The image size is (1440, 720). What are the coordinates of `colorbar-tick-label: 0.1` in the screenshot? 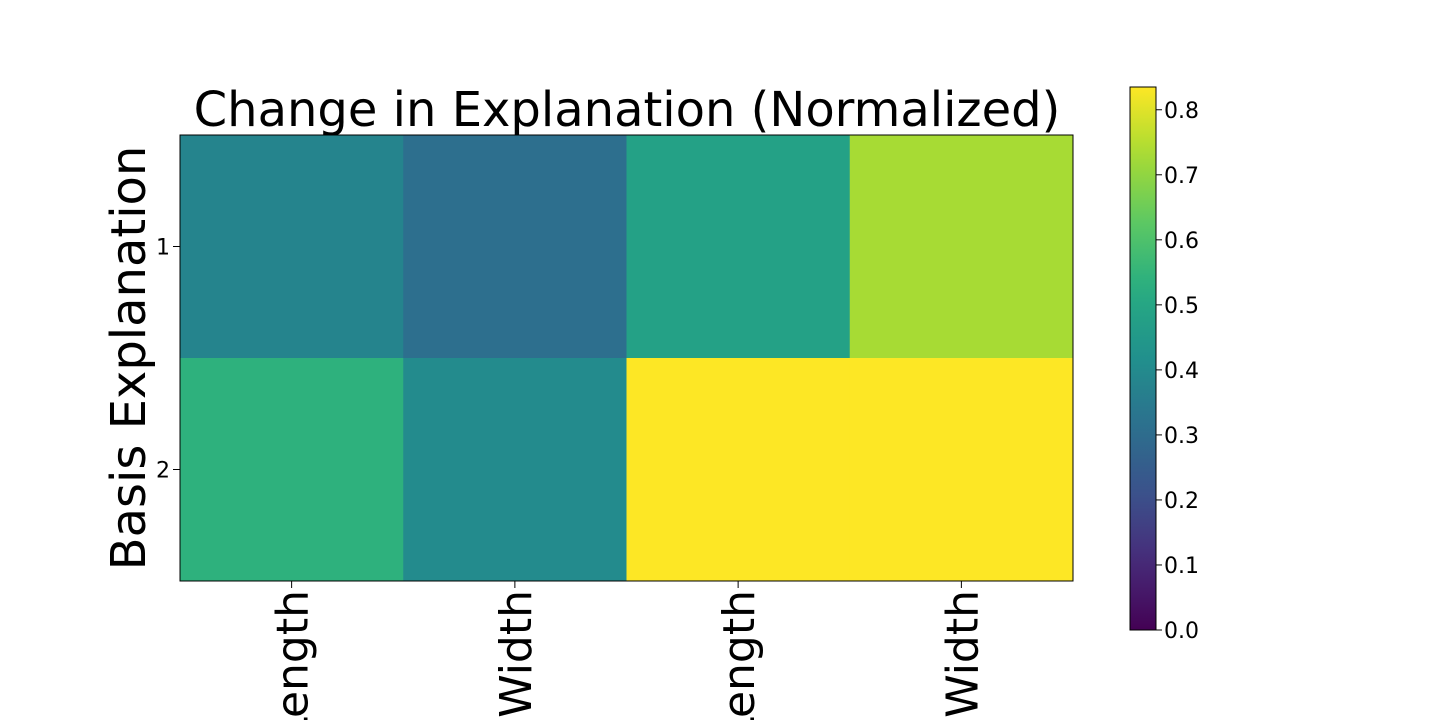 It's located at (1181, 566).